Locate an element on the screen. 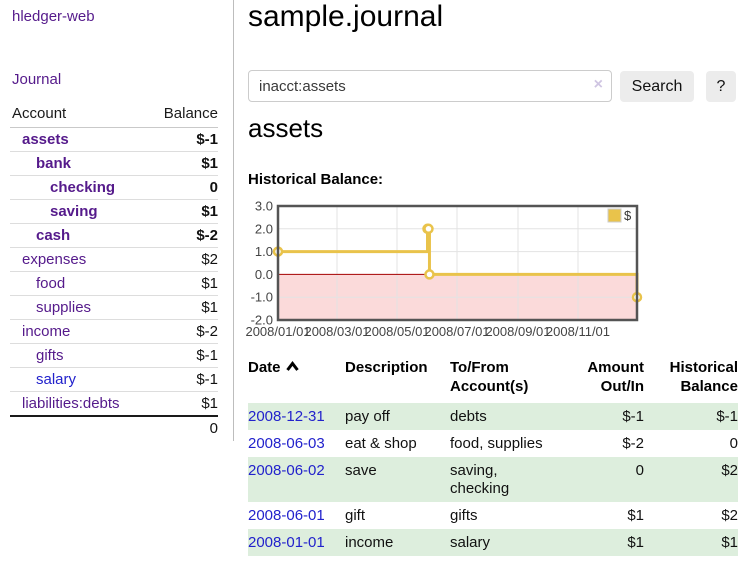 Image resolution: width=742 pixels, height=582 pixels. col-description: Description is located at coordinates (386, 367).